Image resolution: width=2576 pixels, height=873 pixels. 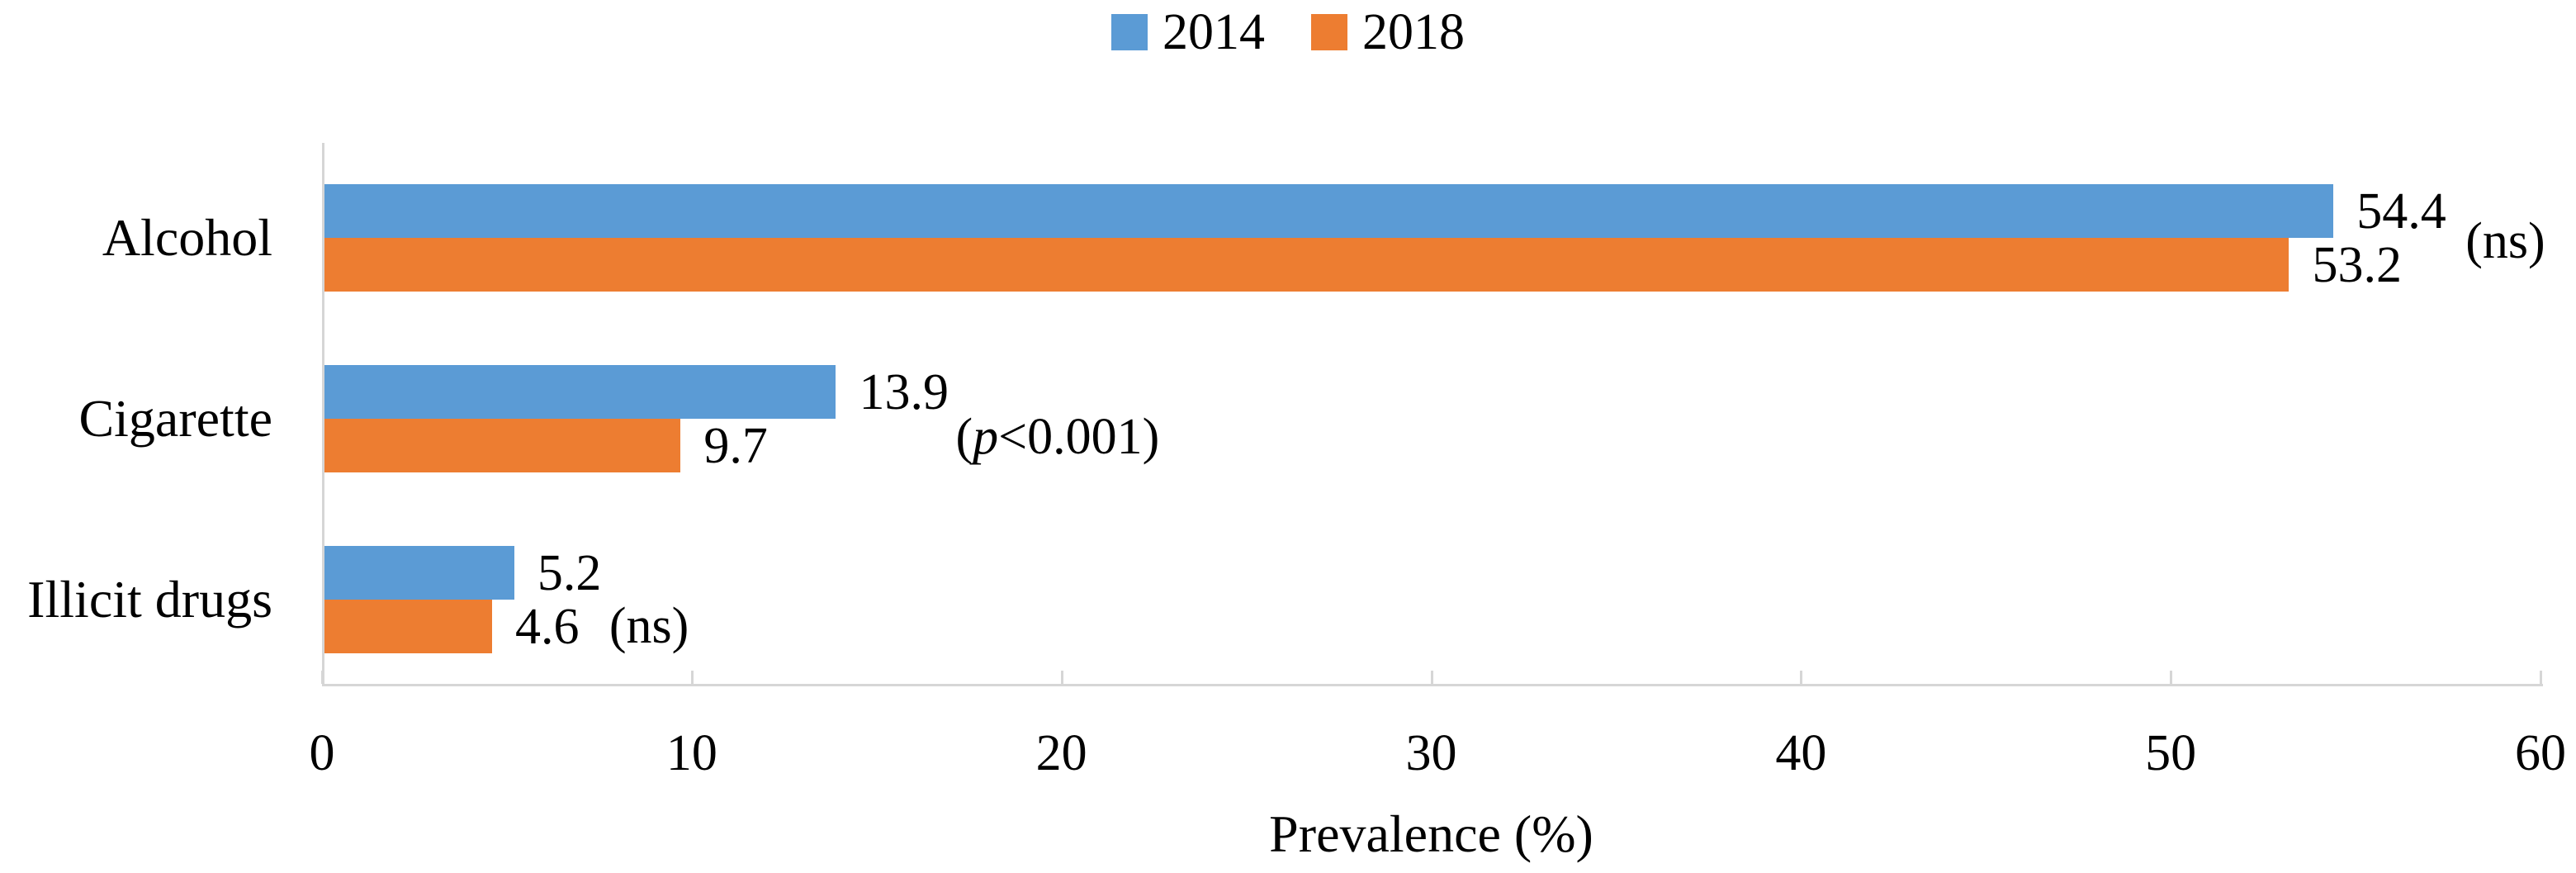 What do you see at coordinates (964, 437) in the screenshot?
I see `annotation-segment: (` at bounding box center [964, 437].